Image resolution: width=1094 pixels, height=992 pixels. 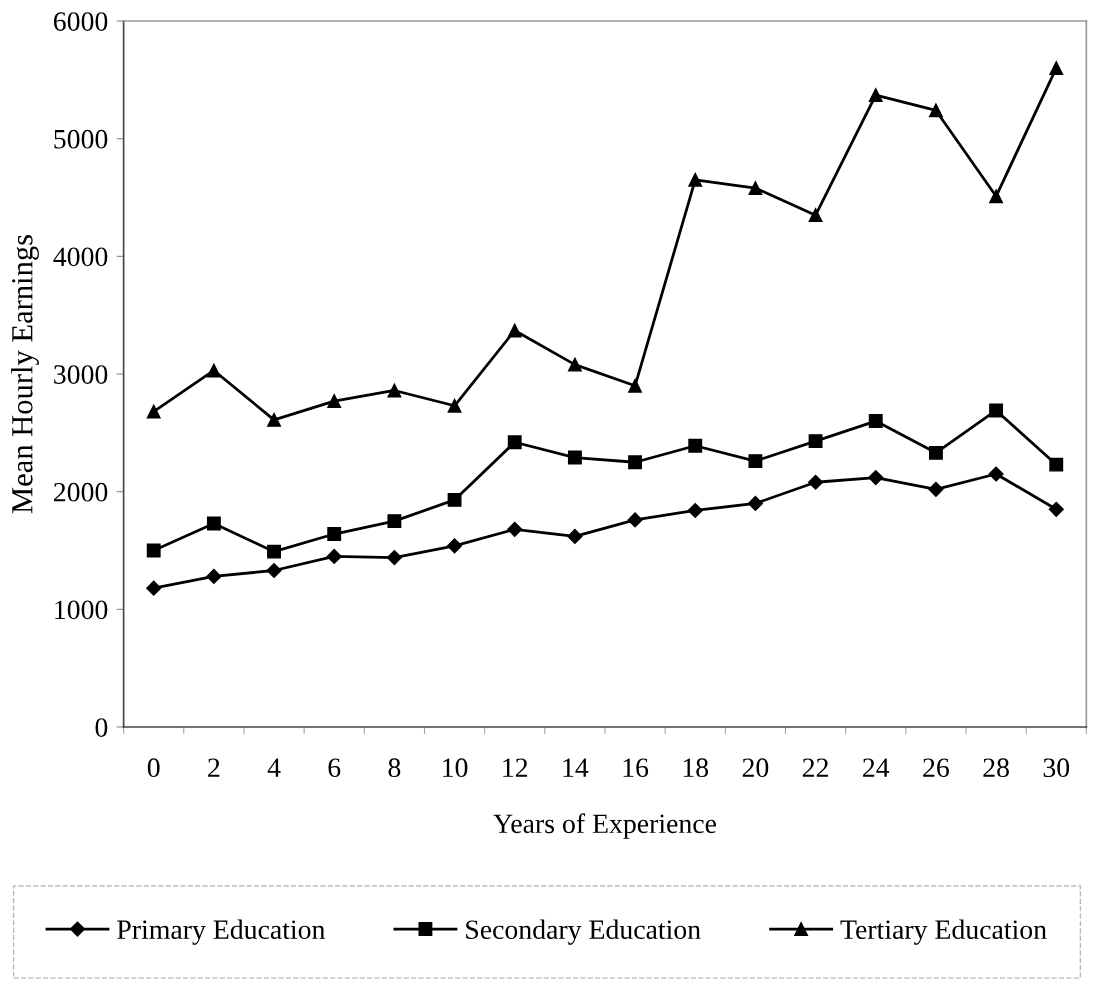 I want to click on x-tick-label: 8, so click(x=394, y=768).